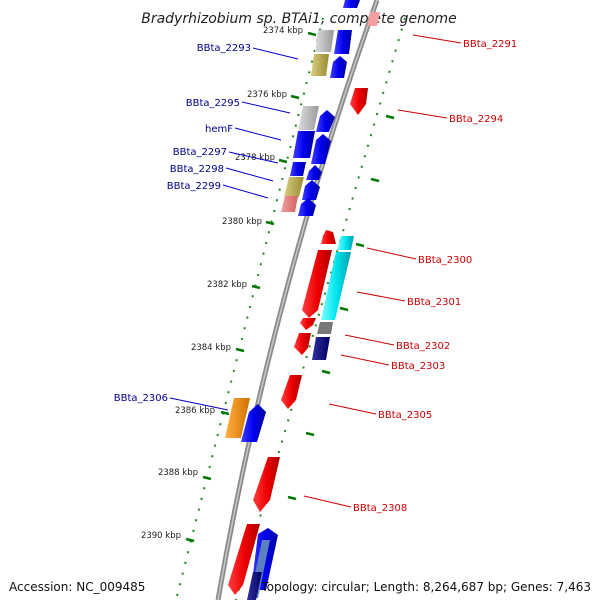 This screenshot has height=600, width=600. Describe the element at coordinates (405, 415) in the screenshot. I see `gene-label: BBta_2305` at that location.